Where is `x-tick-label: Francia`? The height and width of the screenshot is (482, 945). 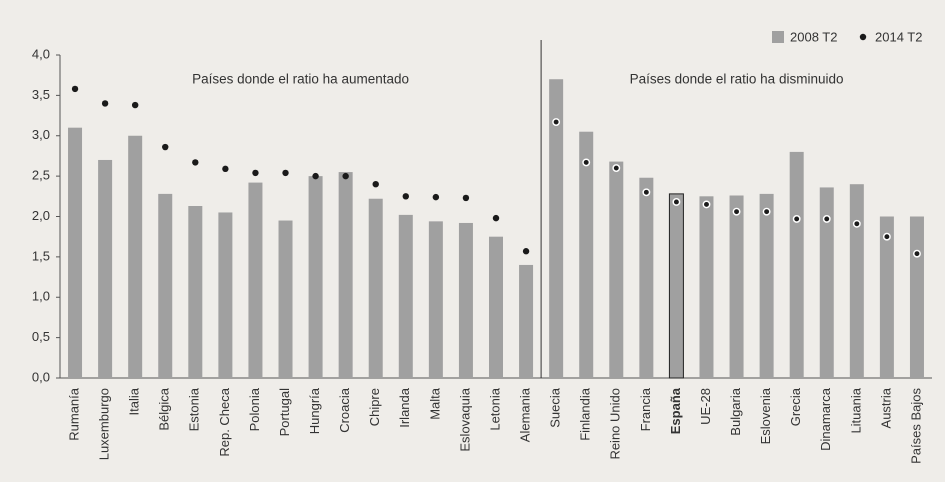
x-tick-label: Francia is located at coordinates (645, 409).